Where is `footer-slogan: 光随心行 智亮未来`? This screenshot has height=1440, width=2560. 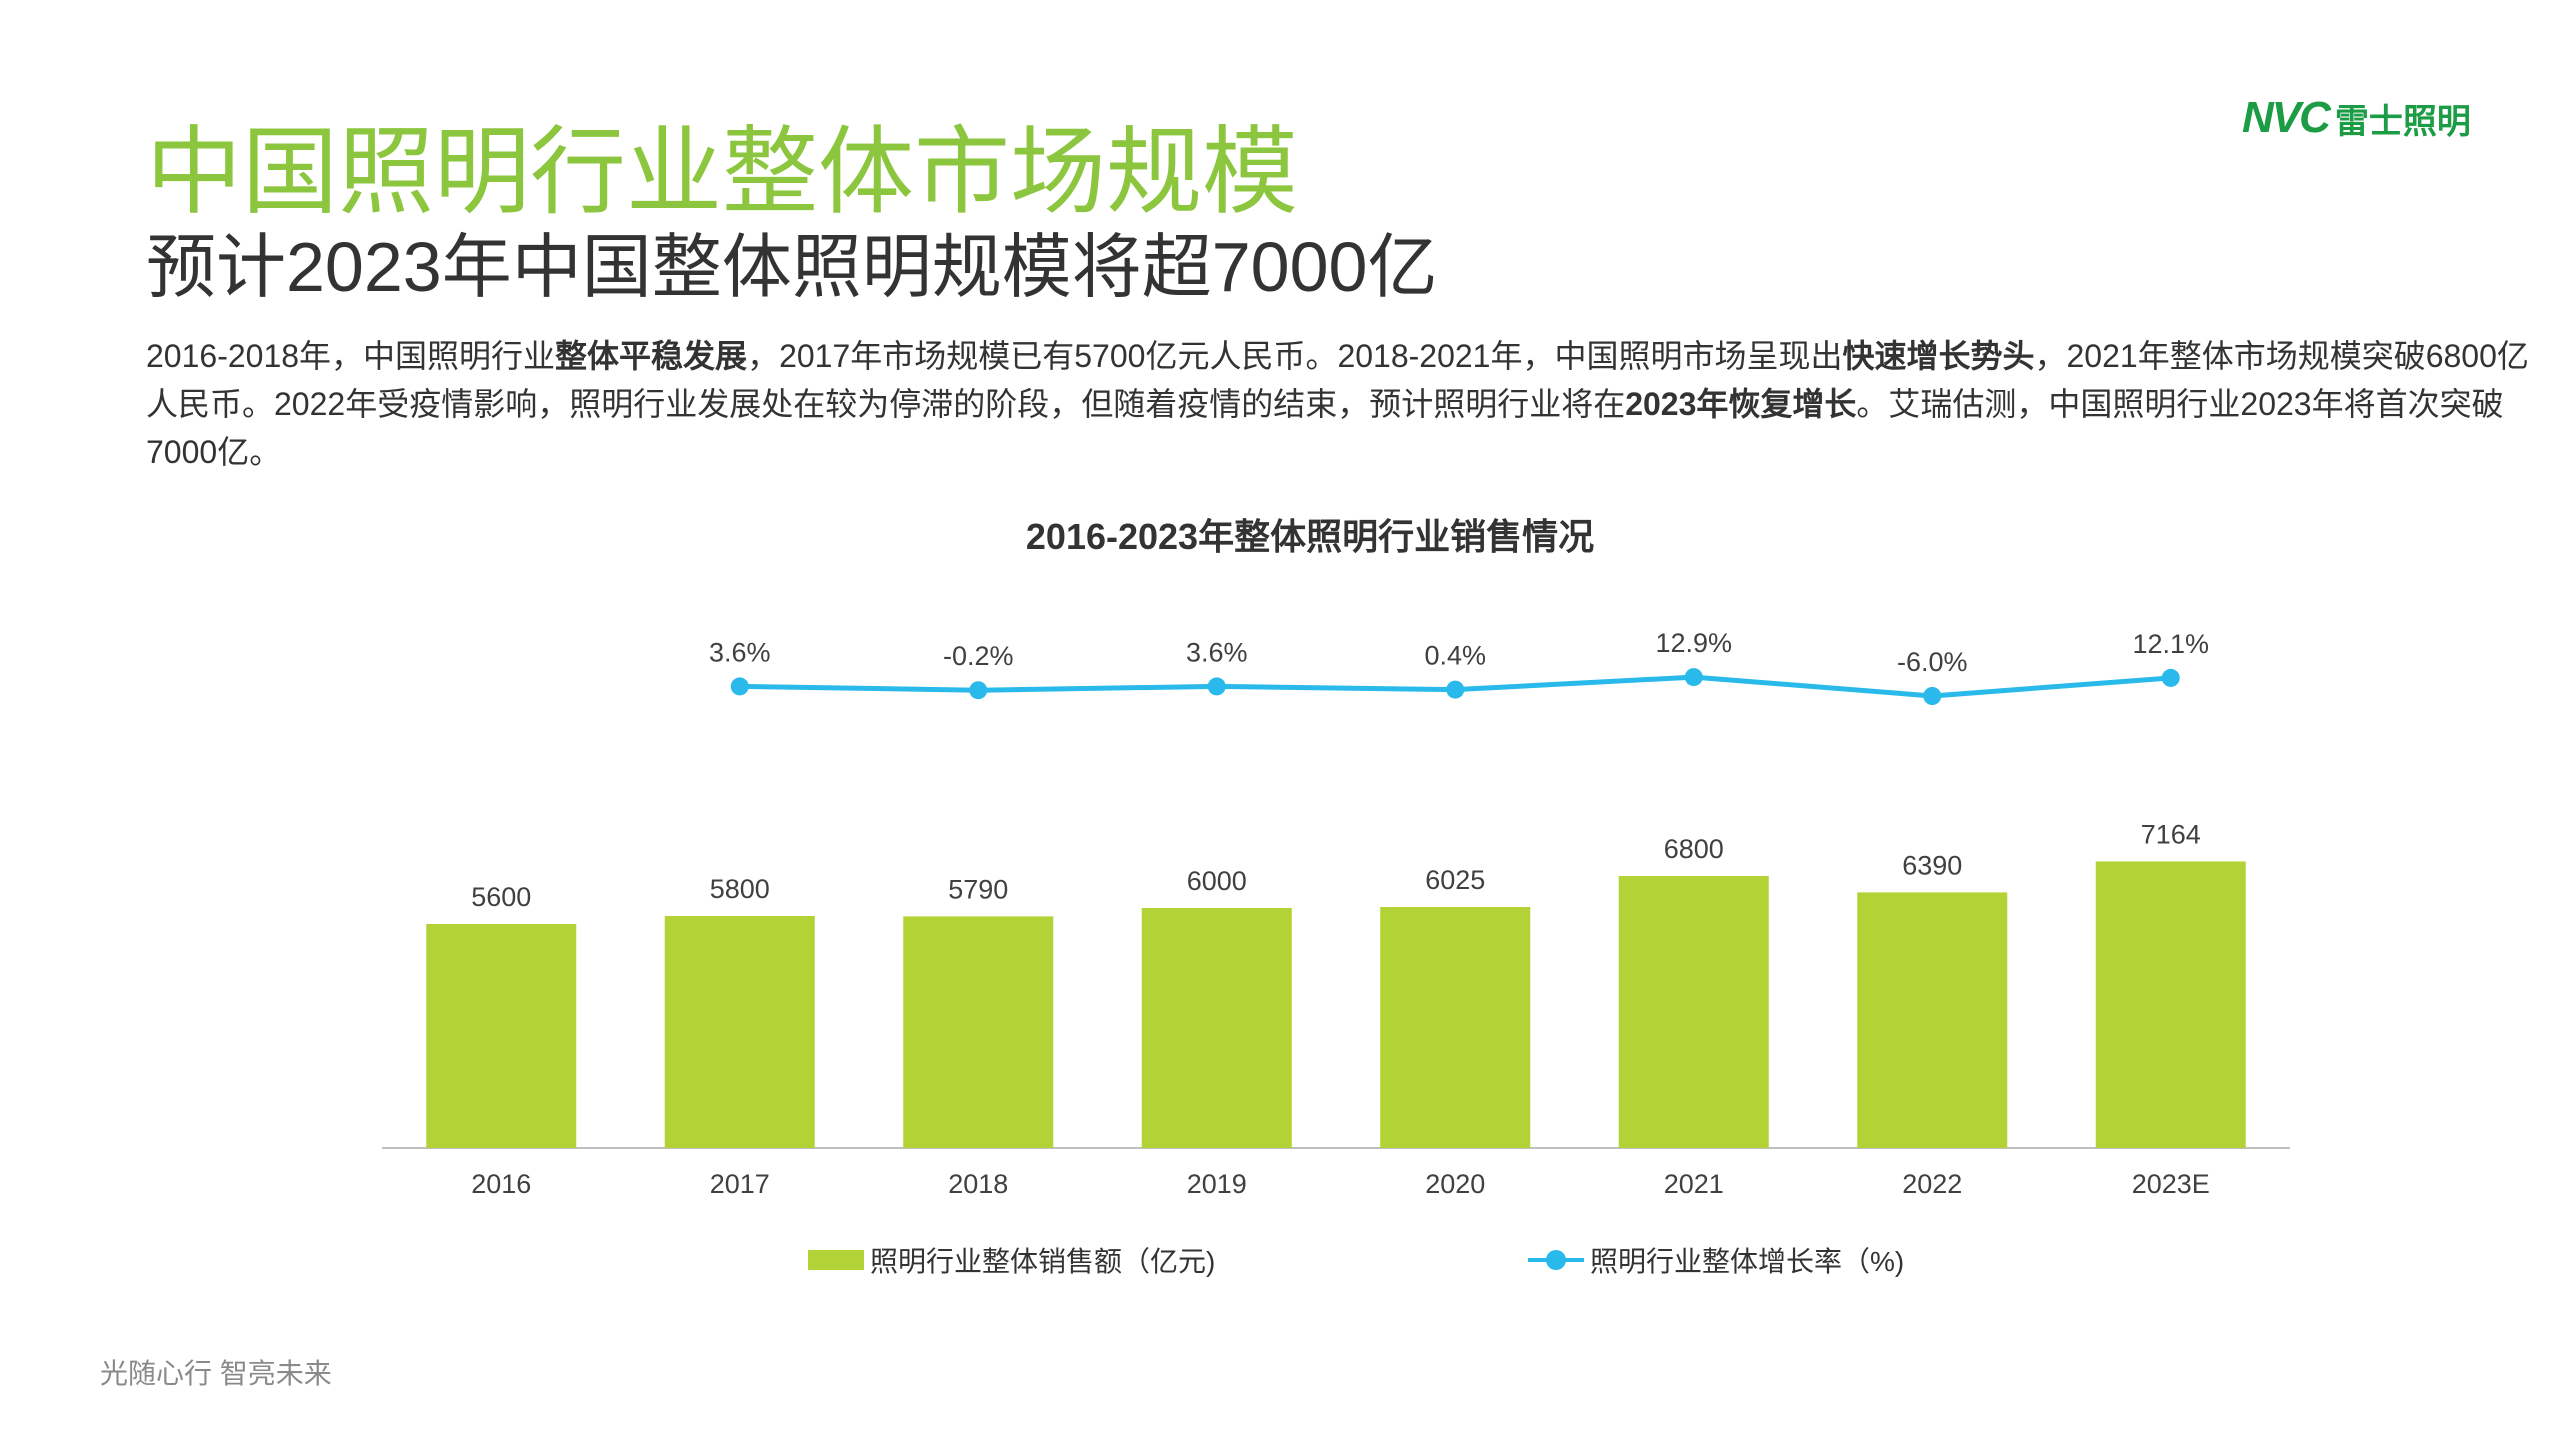
footer-slogan: 光随心行 智亮未来 is located at coordinates (216, 1373).